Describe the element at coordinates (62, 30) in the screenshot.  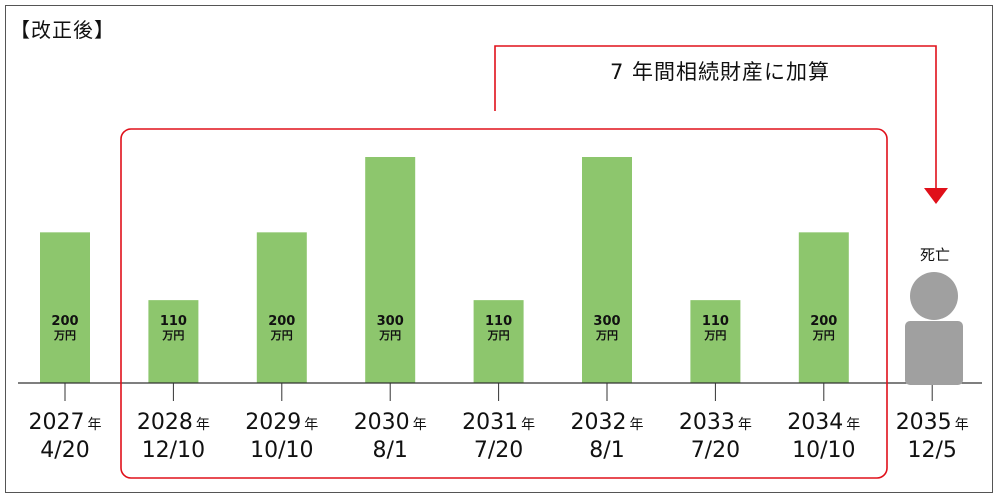
I see `page-title: 【改正後】` at that location.